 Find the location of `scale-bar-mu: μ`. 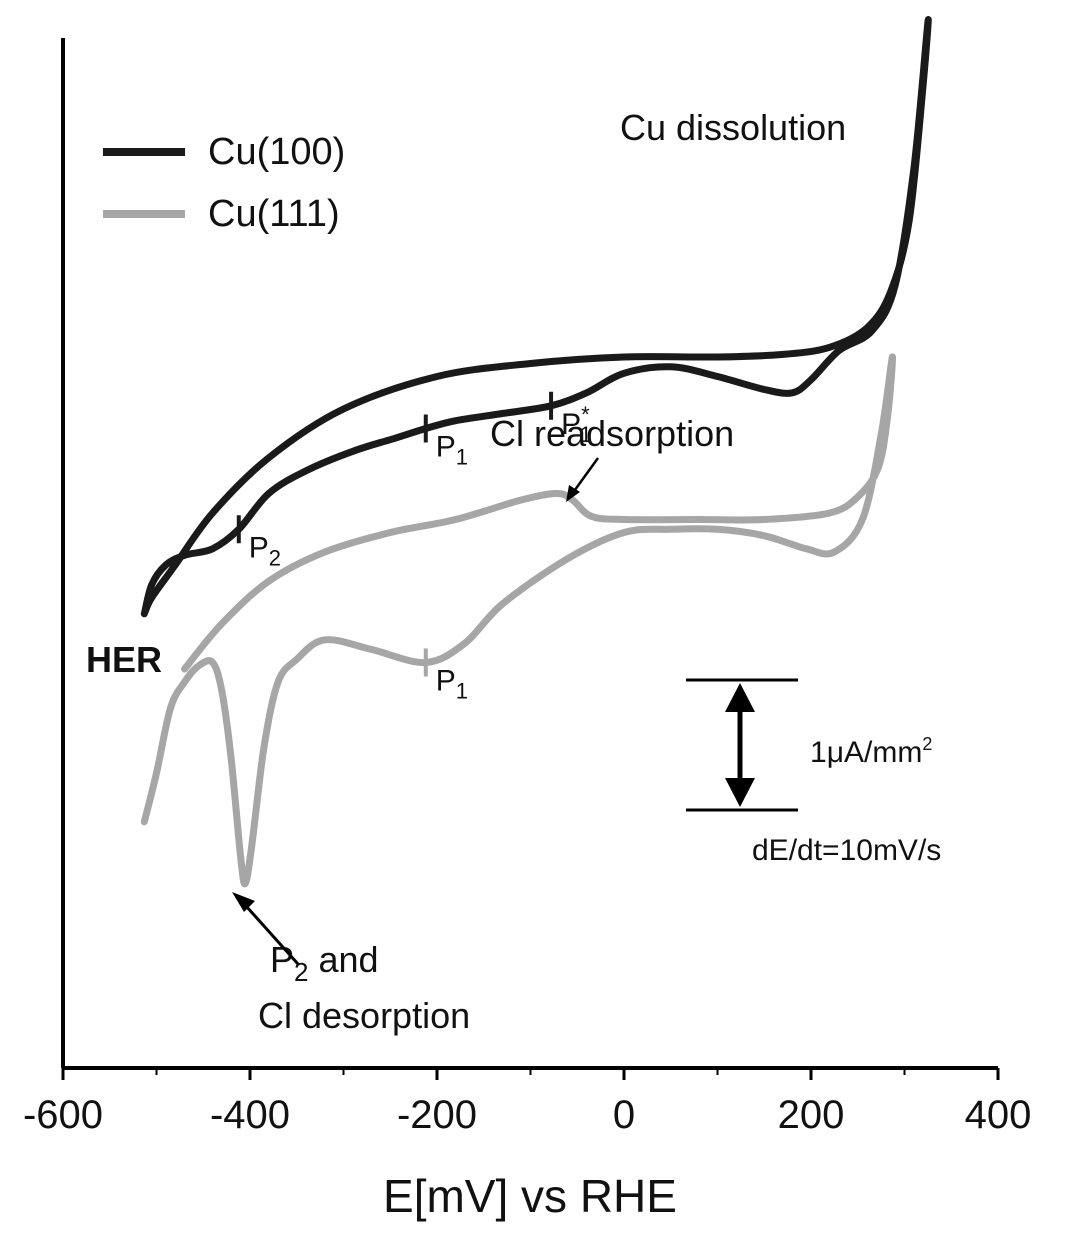

scale-bar-mu: μ is located at coordinates (835, 752).